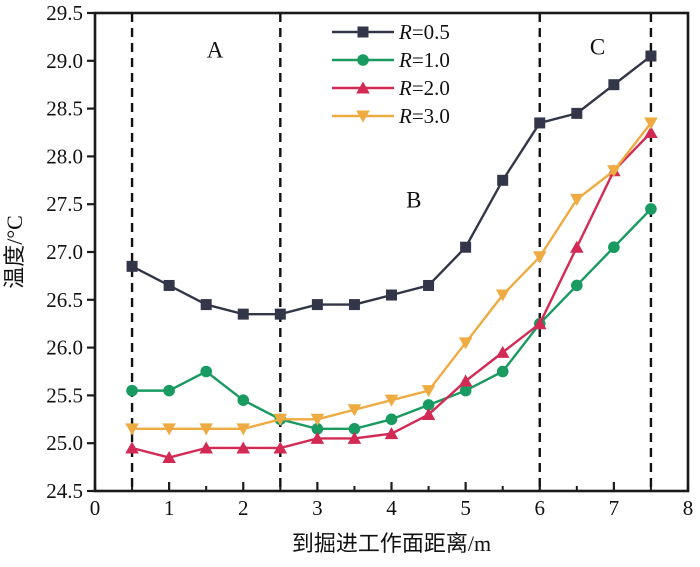  I want to click on y-axis-tick-label: 28.5, so click(64, 109).